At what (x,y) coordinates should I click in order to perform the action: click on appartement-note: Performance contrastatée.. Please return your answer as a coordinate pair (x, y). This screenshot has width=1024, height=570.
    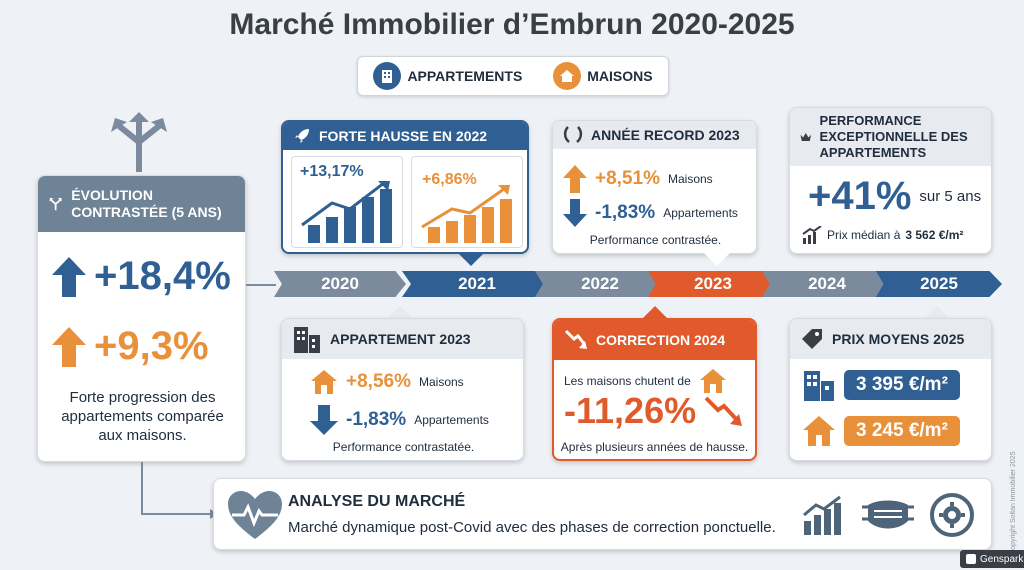
    Looking at the image, I should click on (403, 447).